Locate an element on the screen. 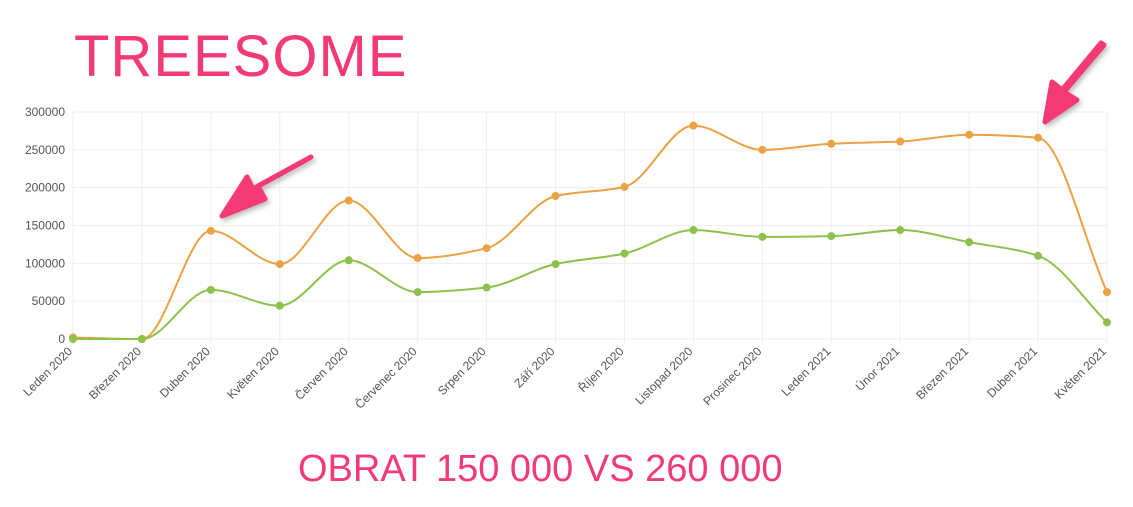 The image size is (1133, 507). x-tick-label: Červen 2020 is located at coordinates (321, 372).